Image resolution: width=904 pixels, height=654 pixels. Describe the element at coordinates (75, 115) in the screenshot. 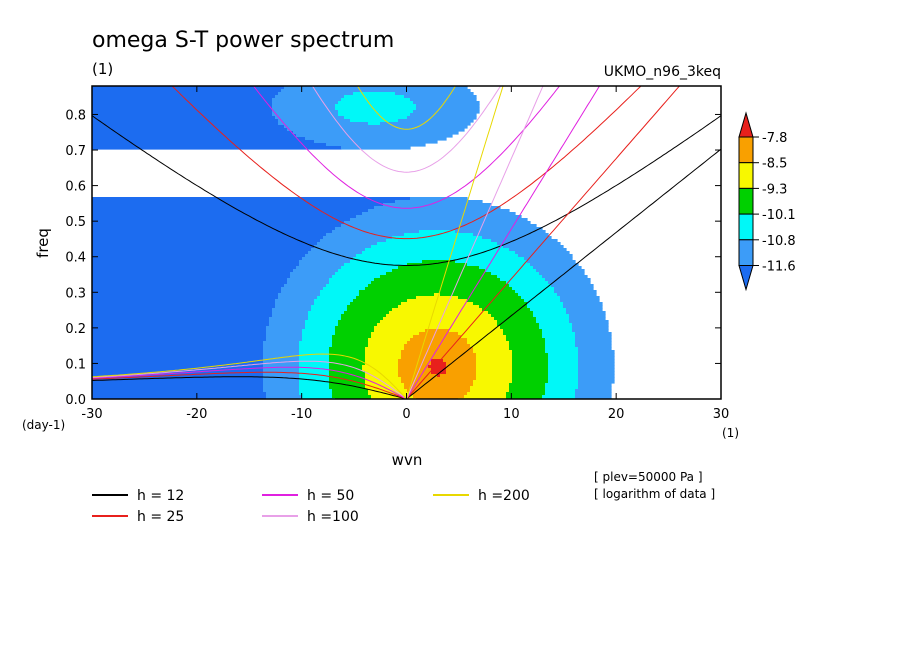

I see `y-tick-label: 0.8` at that location.